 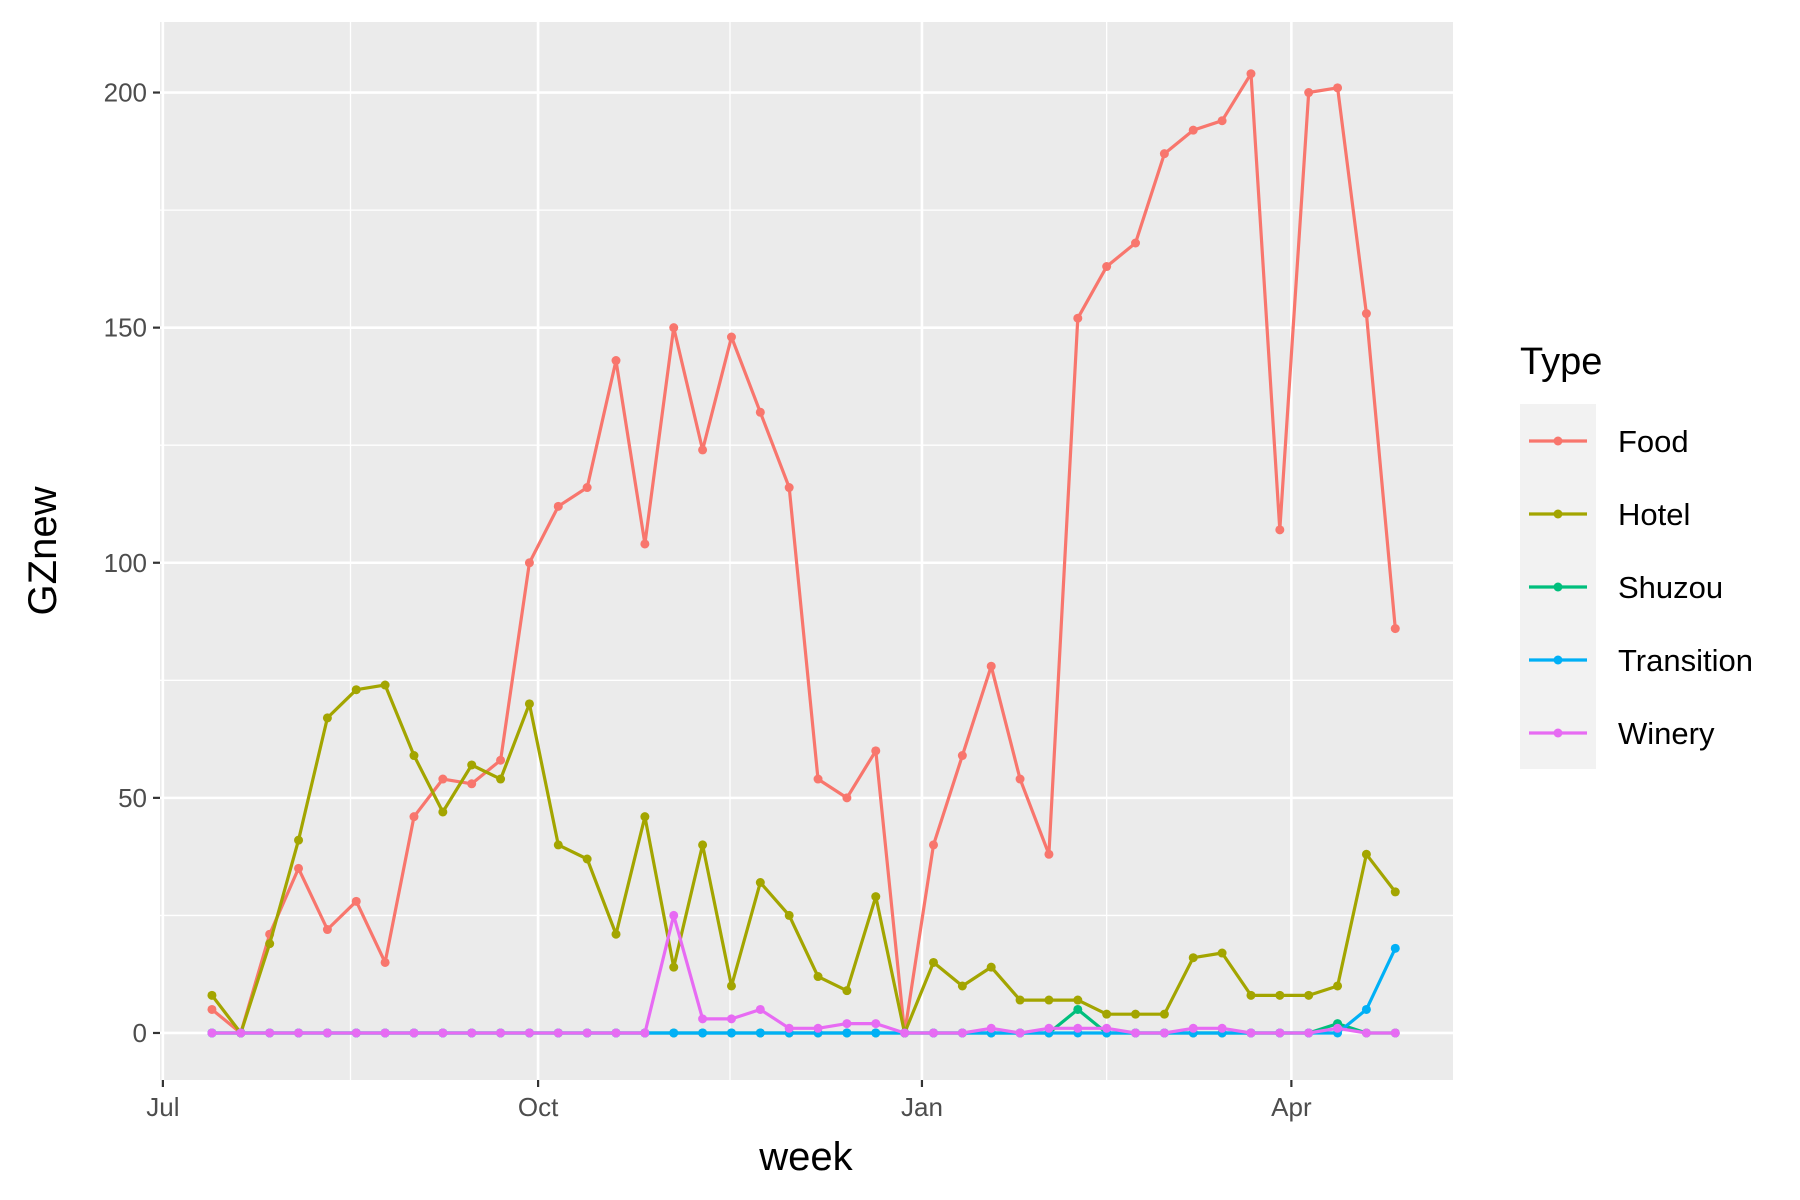 What do you see at coordinates (162, 1107) in the screenshot?
I see `x-tick-label: Jul` at bounding box center [162, 1107].